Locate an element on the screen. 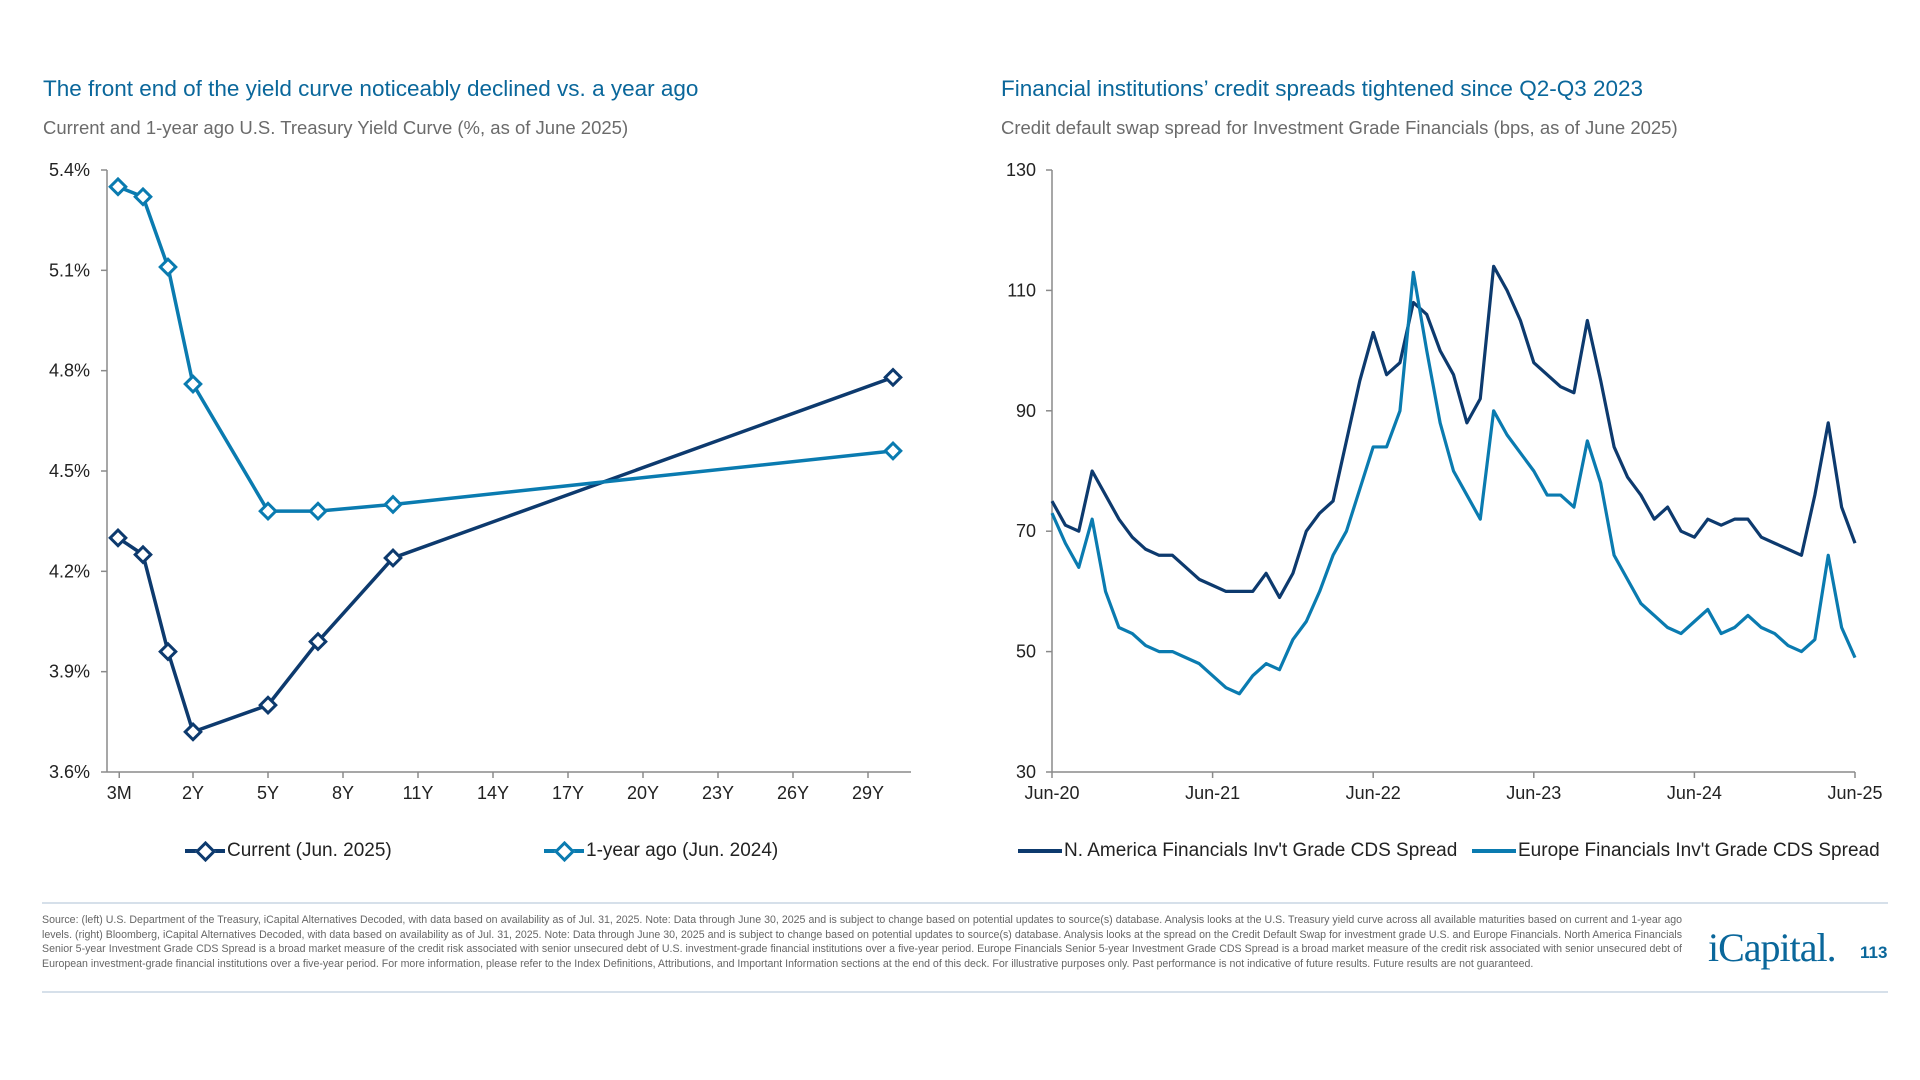 Image resolution: width=1920 pixels, height=1080 pixels. footer-divider-top is located at coordinates (965, 903).